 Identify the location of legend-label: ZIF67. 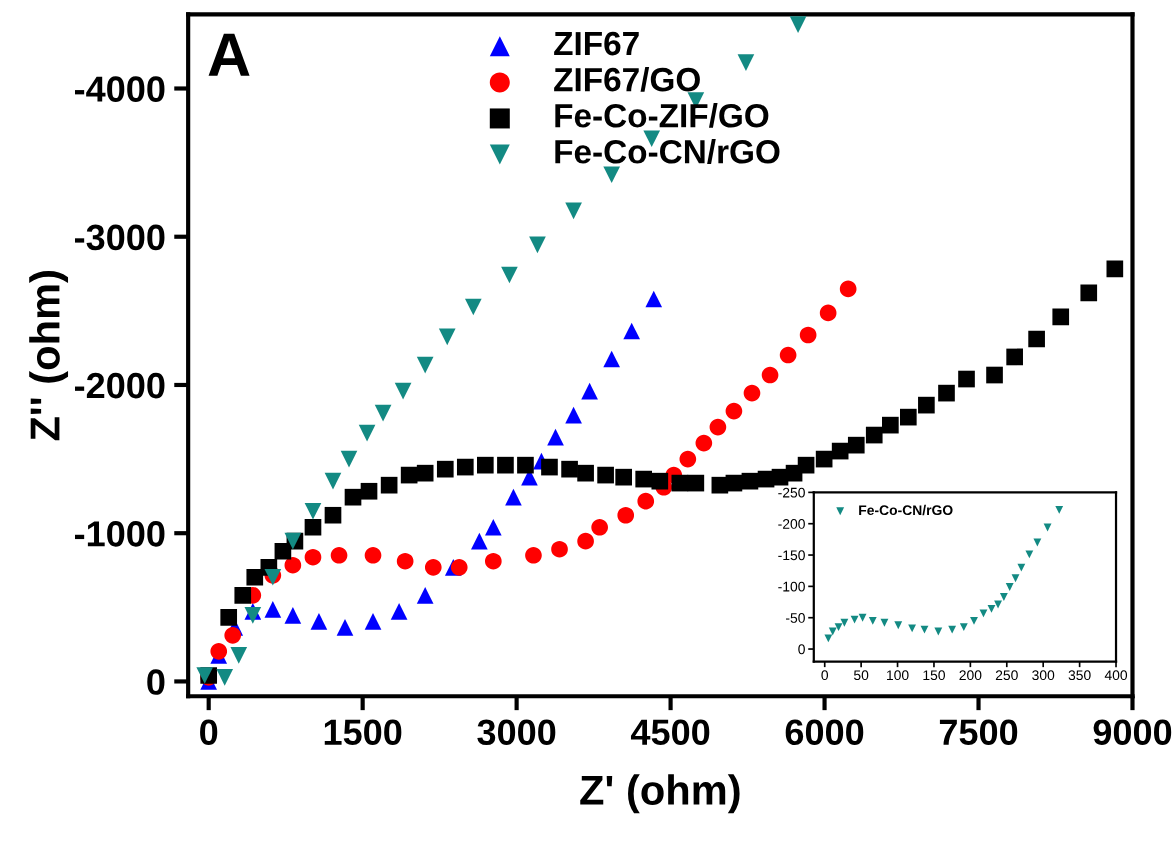
(596, 43).